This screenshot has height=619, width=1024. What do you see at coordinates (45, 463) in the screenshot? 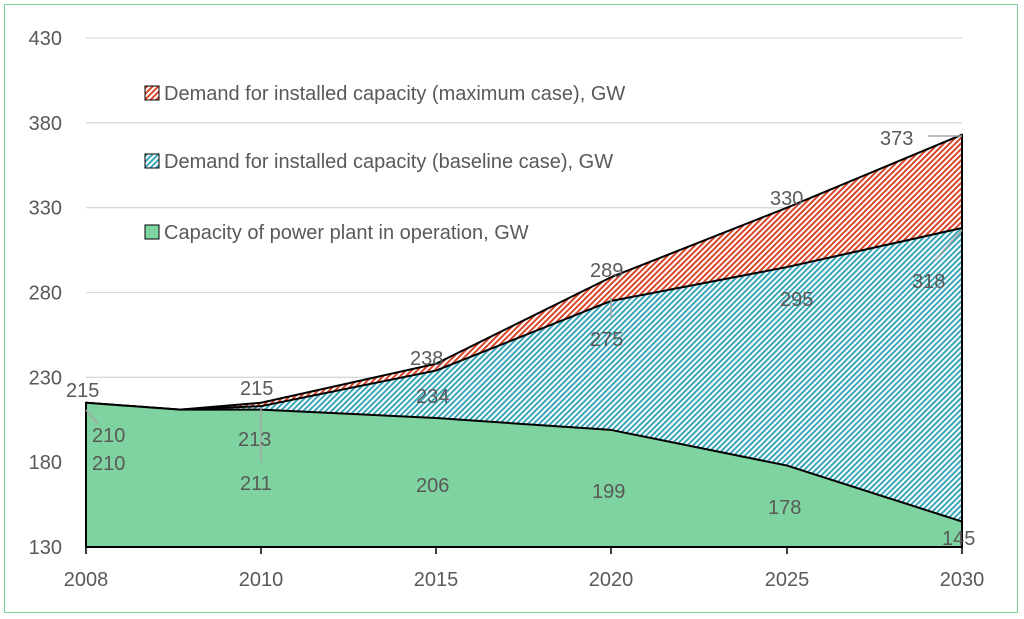
I see `y-tick-label: 180` at bounding box center [45, 463].